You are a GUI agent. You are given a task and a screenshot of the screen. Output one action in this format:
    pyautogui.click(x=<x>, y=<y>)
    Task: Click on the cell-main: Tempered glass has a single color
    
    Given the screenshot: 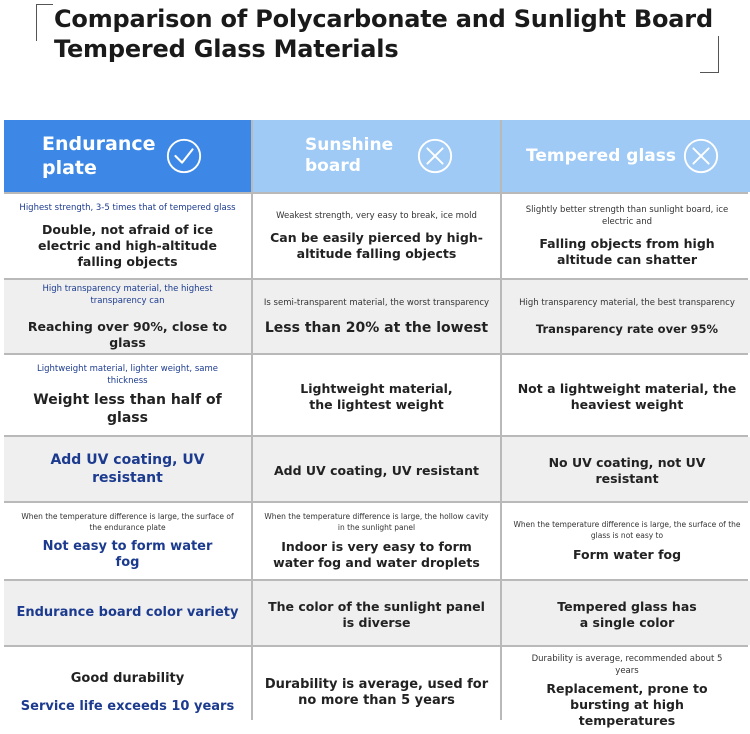 What is the action you would take?
    pyautogui.click(x=627, y=614)
    